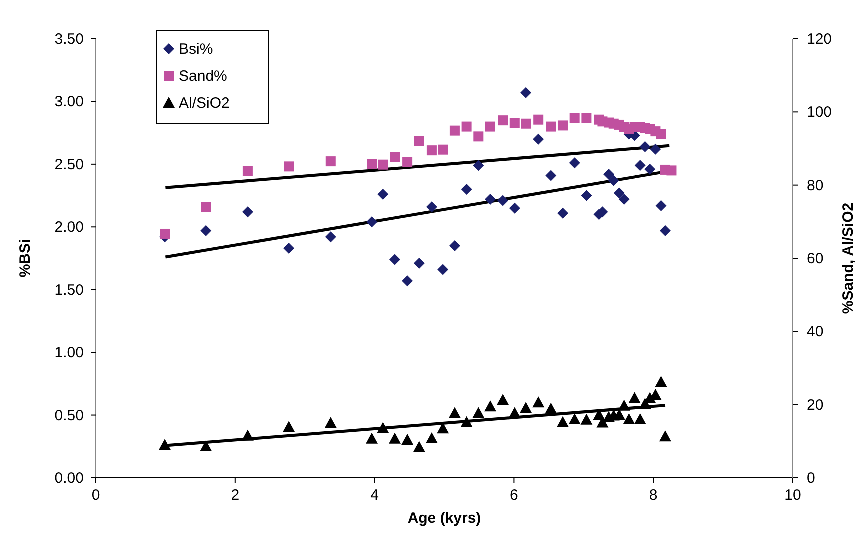 Image resolution: width=867 pixels, height=558 pixels. What do you see at coordinates (815, 185) in the screenshot?
I see `y2-tick-label: 80` at bounding box center [815, 185].